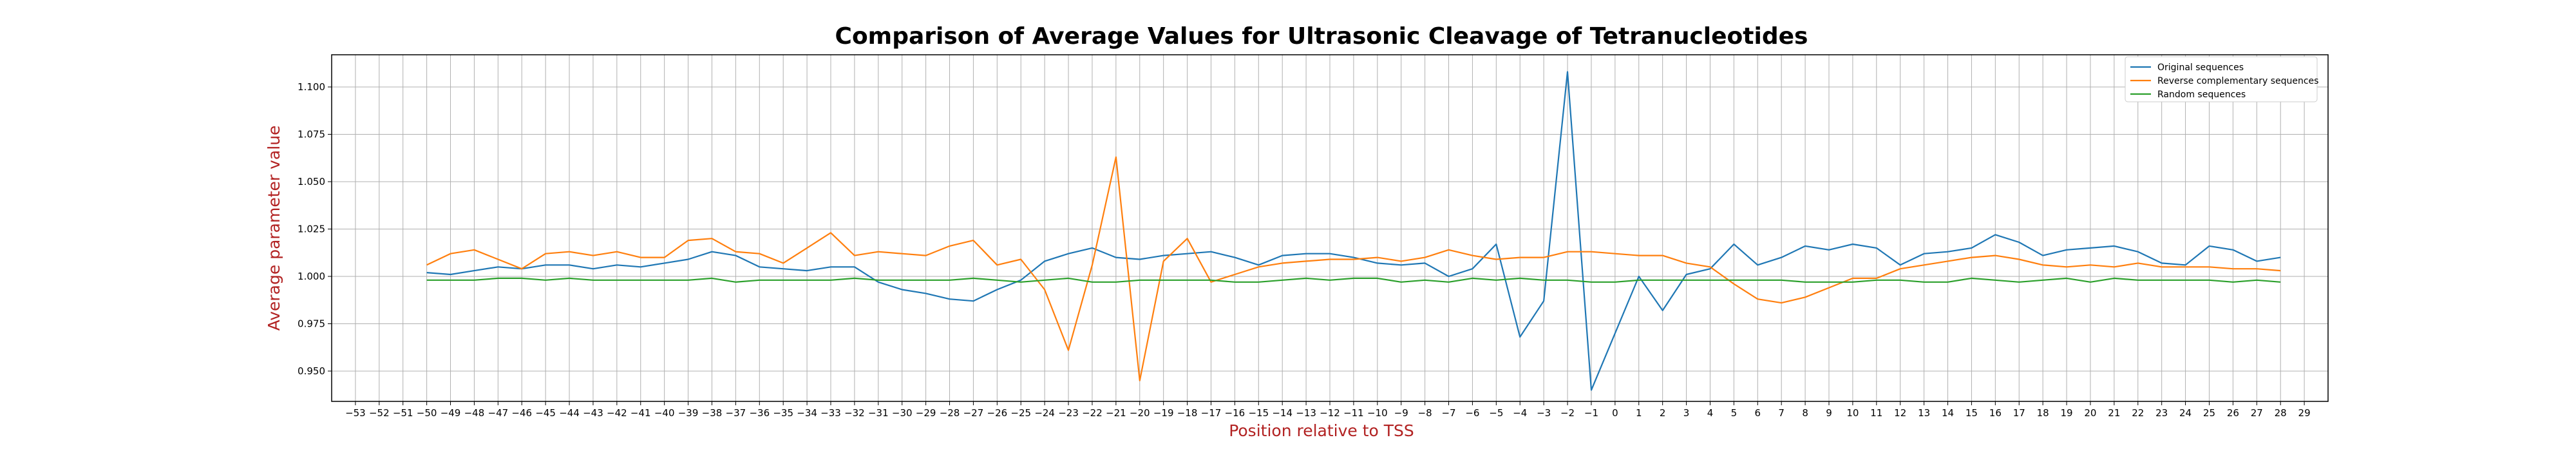  What do you see at coordinates (1995, 413) in the screenshot?
I see `x-tick-label: 16` at bounding box center [1995, 413].